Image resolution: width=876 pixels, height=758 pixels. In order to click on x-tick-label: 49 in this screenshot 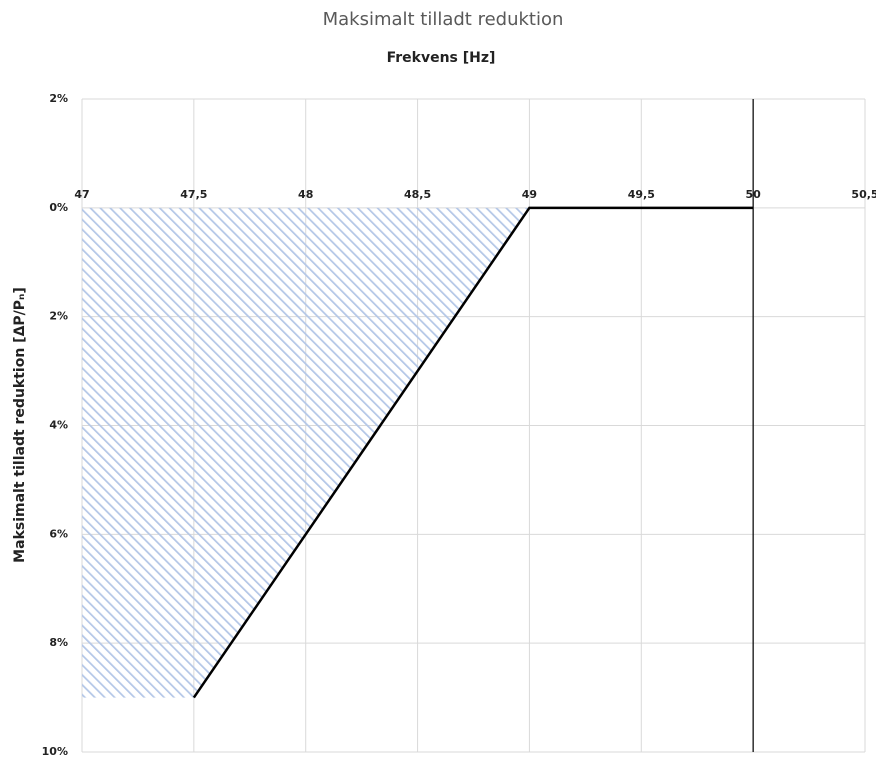, I will do `click(529, 194)`.